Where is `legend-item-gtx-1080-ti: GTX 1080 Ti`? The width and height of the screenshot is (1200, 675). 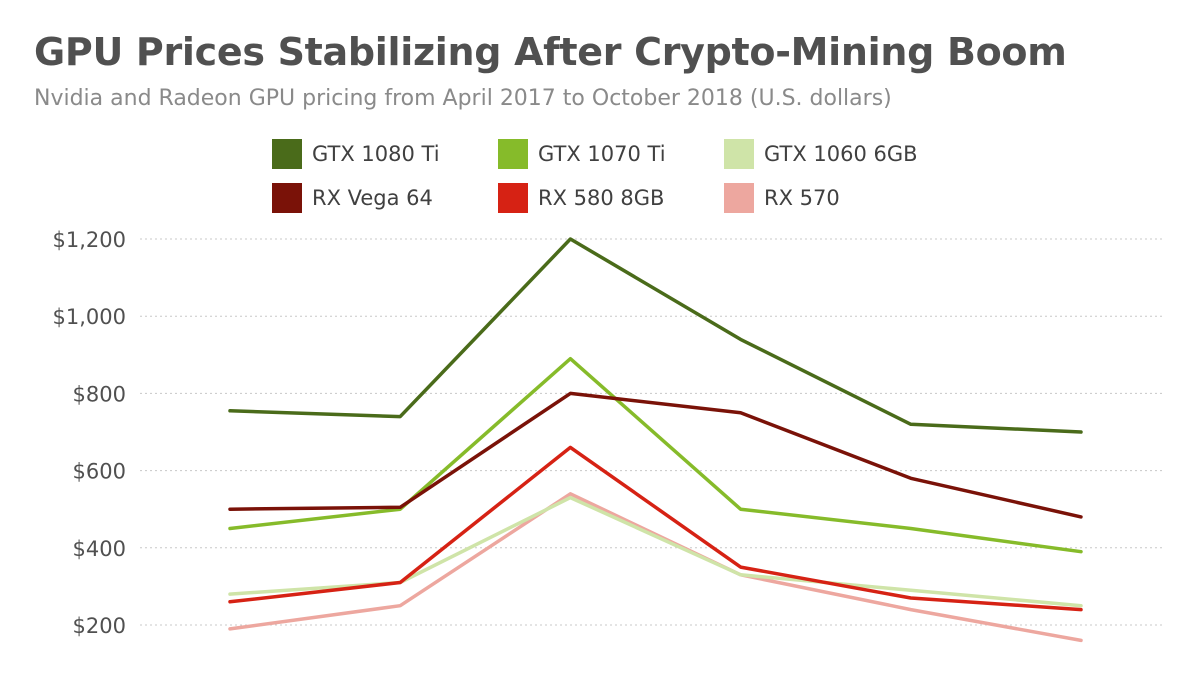 legend-item-gtx-1080-ti: GTX 1080 Ti is located at coordinates (385, 154).